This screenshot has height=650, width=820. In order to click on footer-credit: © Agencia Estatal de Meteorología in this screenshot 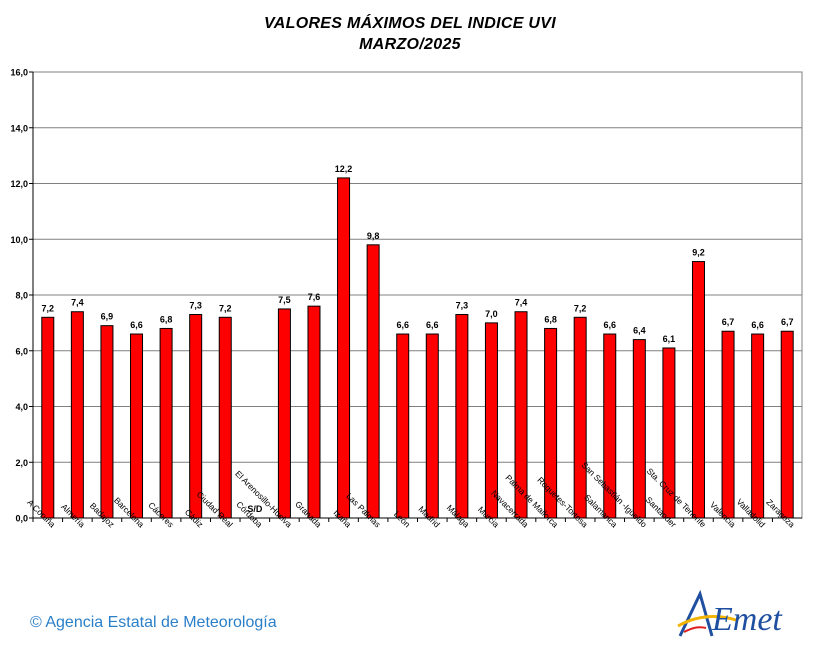, I will do `click(153, 622)`.